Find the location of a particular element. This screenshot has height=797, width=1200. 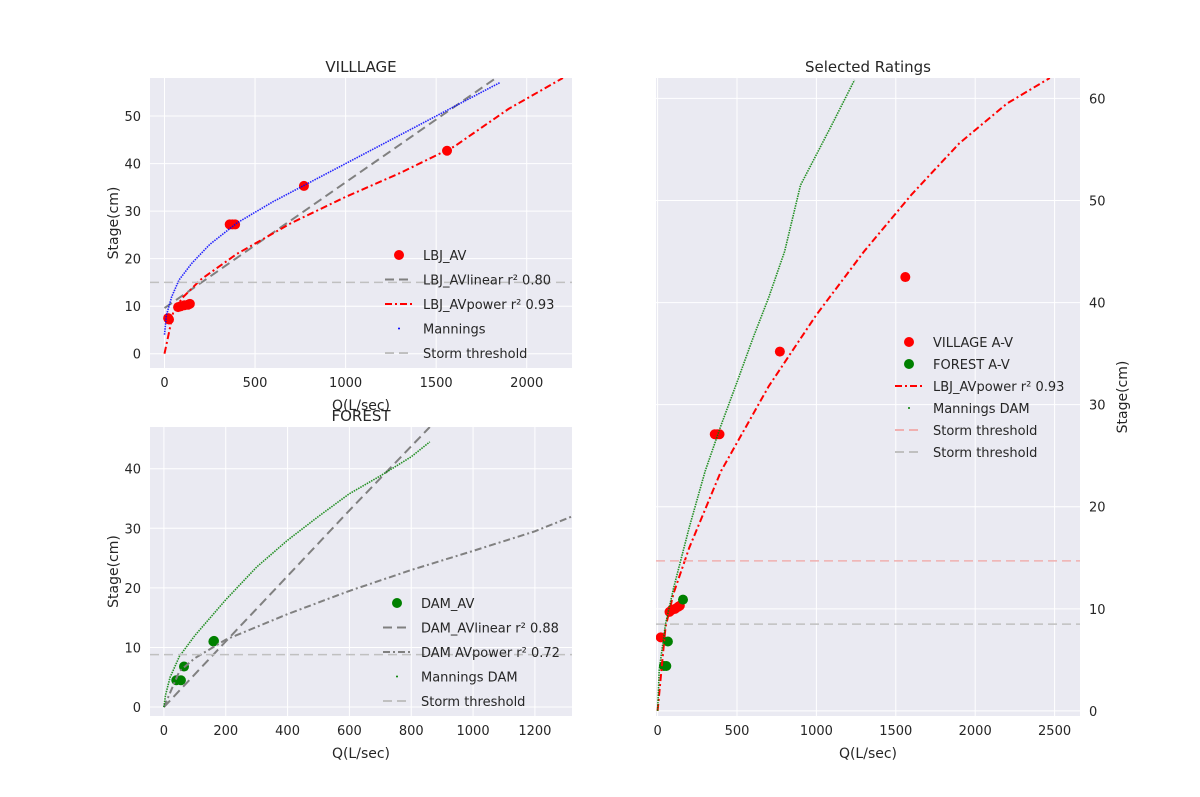

village-grid is located at coordinates (361, 223).